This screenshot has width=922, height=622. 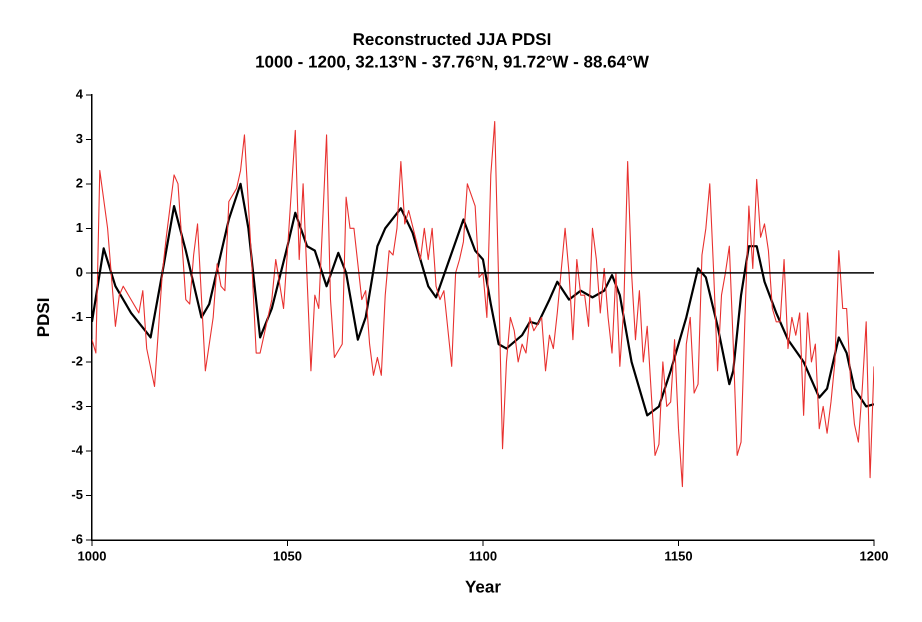 What do you see at coordinates (77, 406) in the screenshot?
I see `y-tick-label: -3` at bounding box center [77, 406].